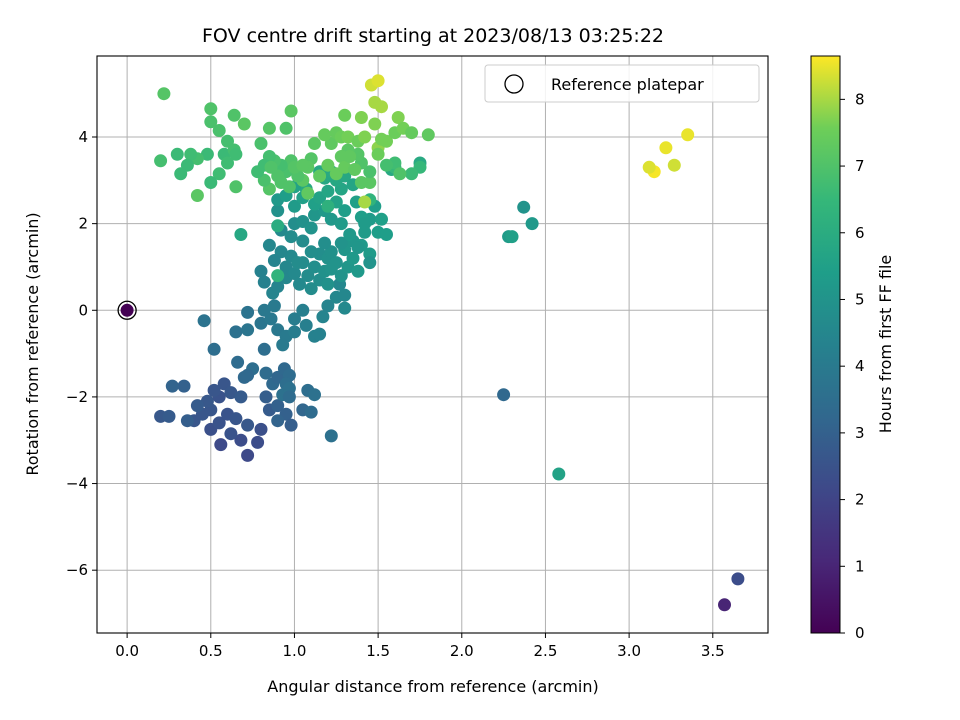 The height and width of the screenshot is (720, 960). What do you see at coordinates (83, 310) in the screenshot?
I see `y-tick-label: 0` at bounding box center [83, 310].